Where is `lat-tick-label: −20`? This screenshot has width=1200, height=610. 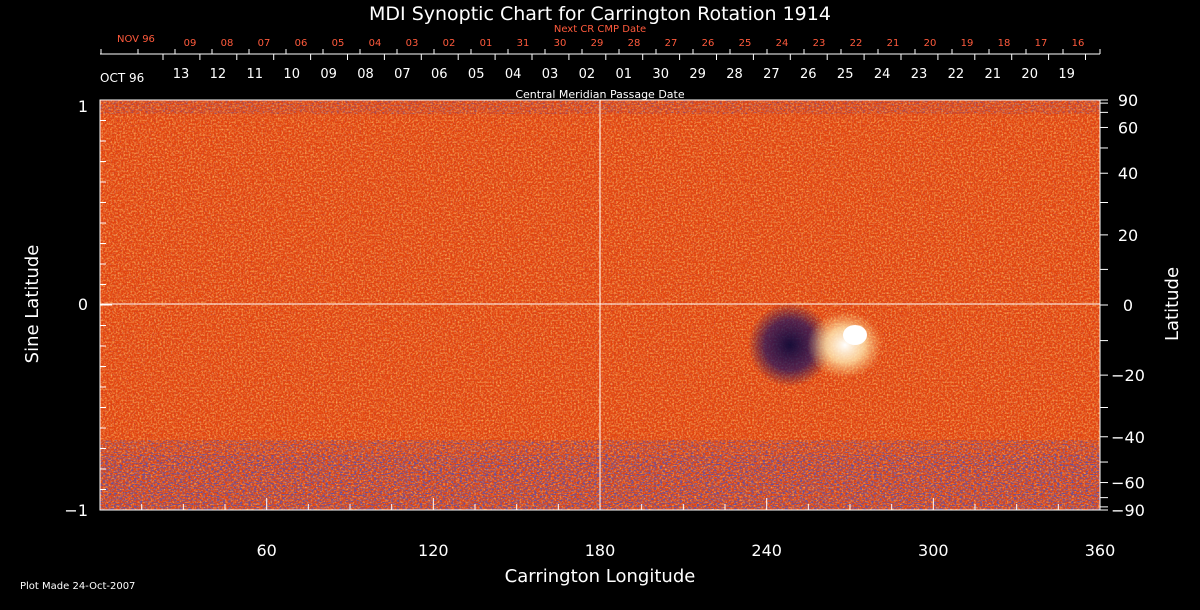 lat-tick-label: −20 is located at coordinates (1128, 375).